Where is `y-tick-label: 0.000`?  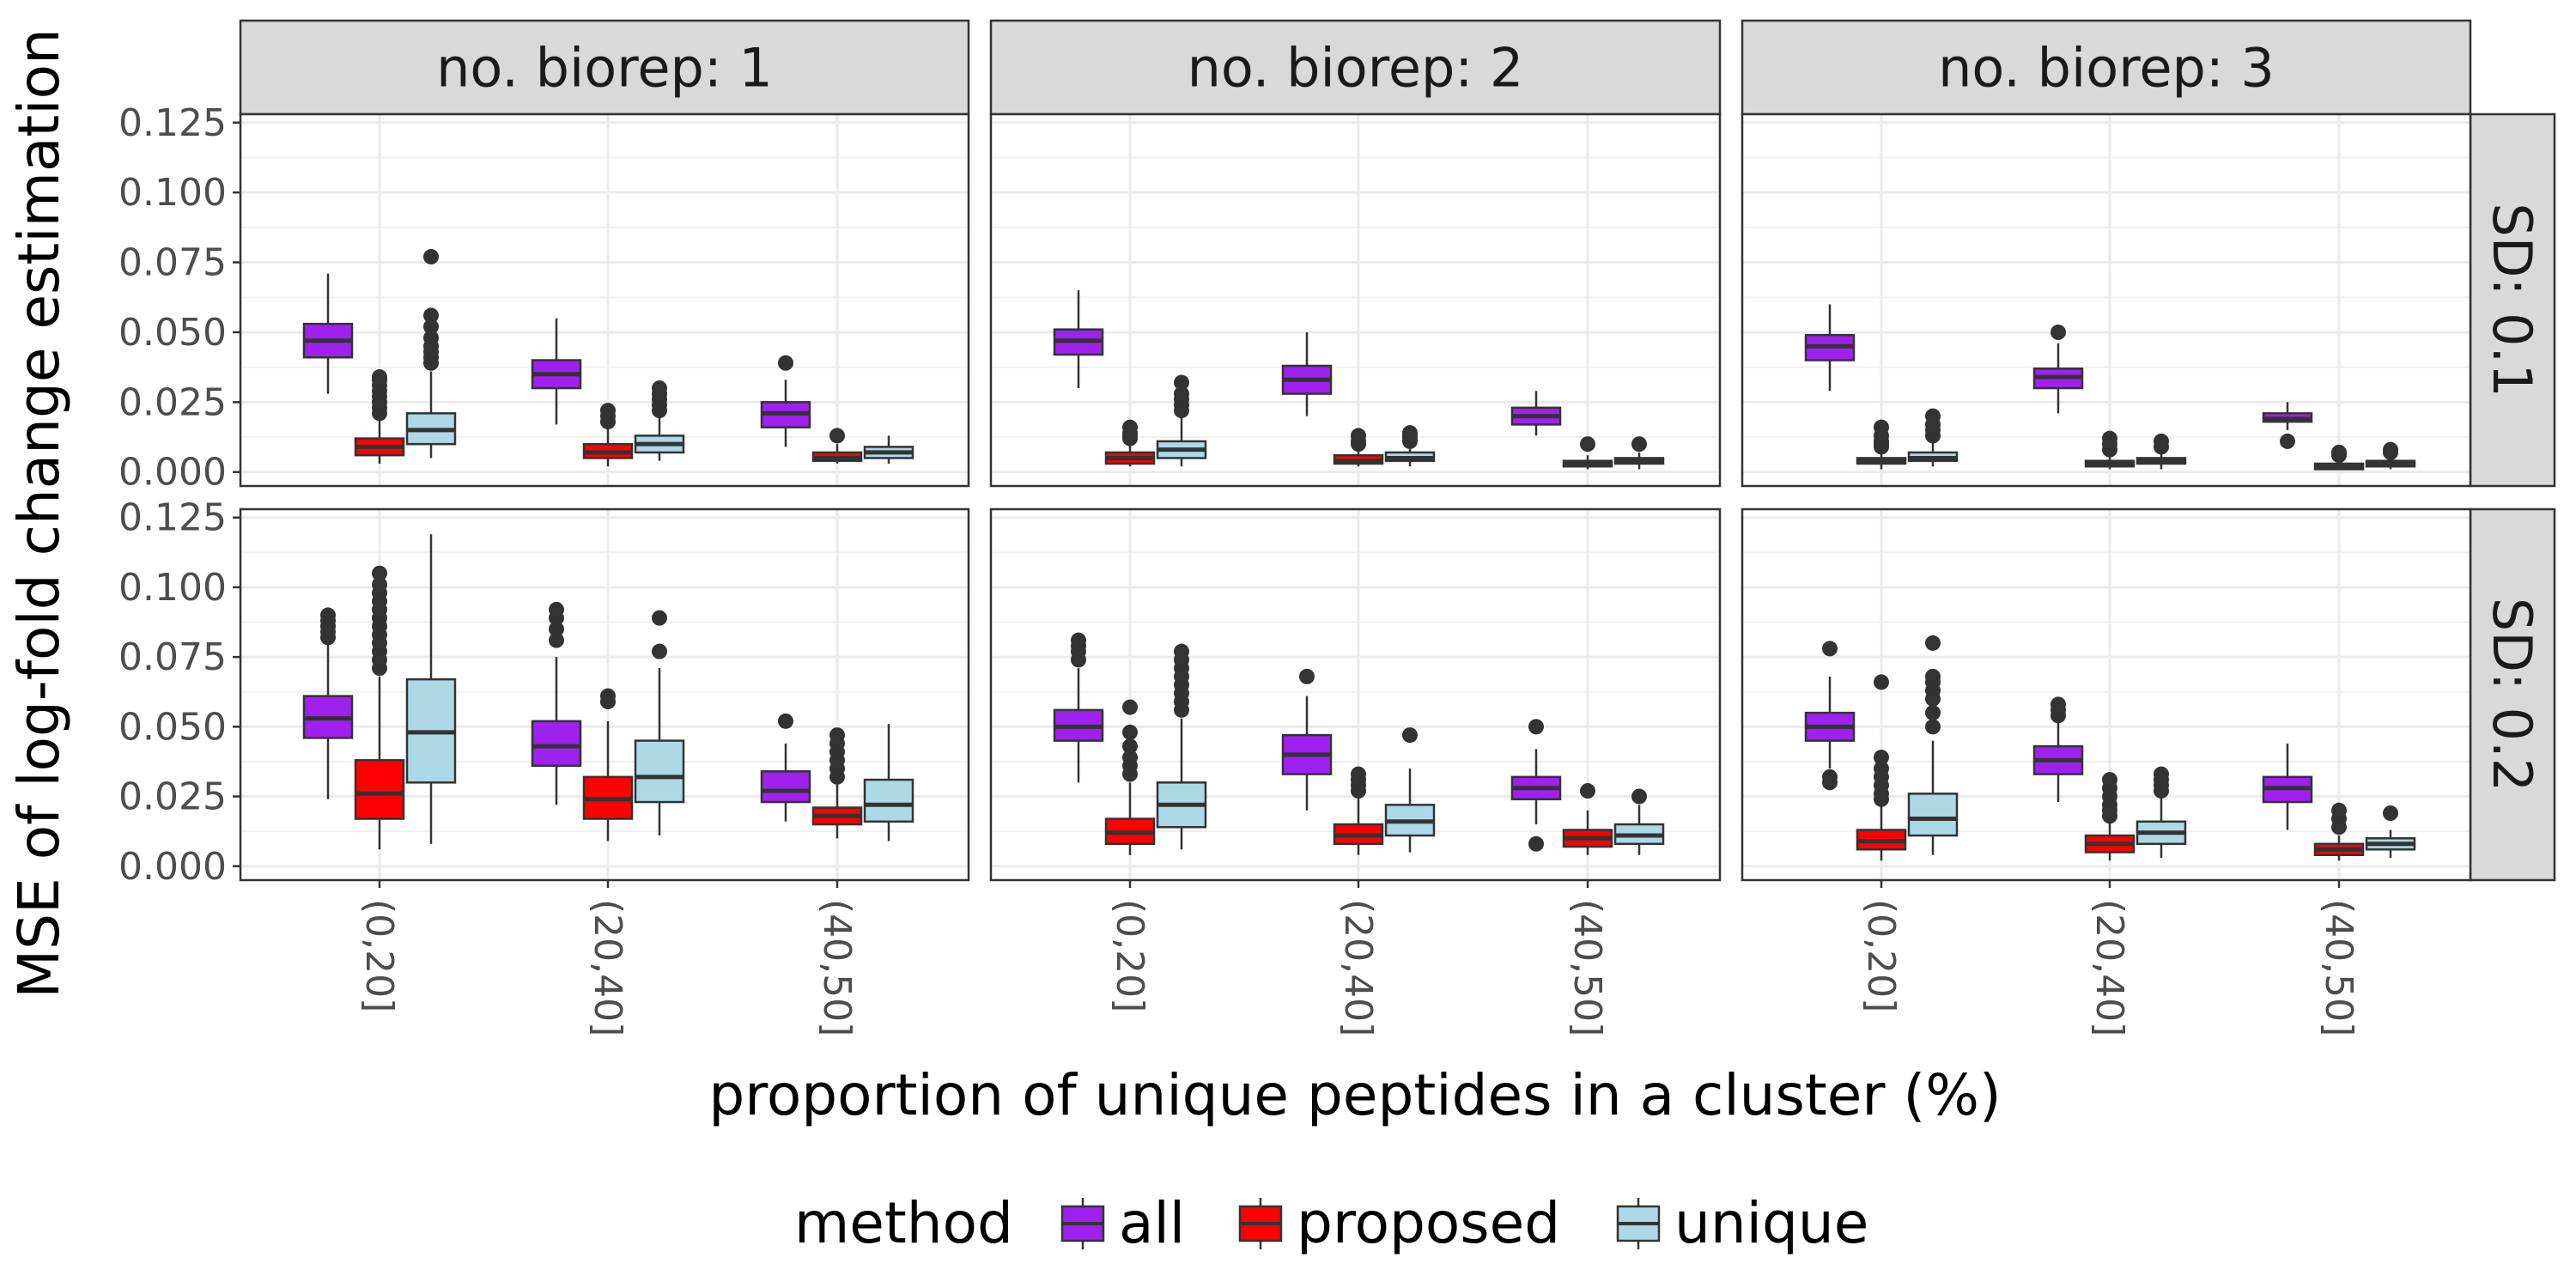
y-tick-label: 0.000 is located at coordinates (172, 867).